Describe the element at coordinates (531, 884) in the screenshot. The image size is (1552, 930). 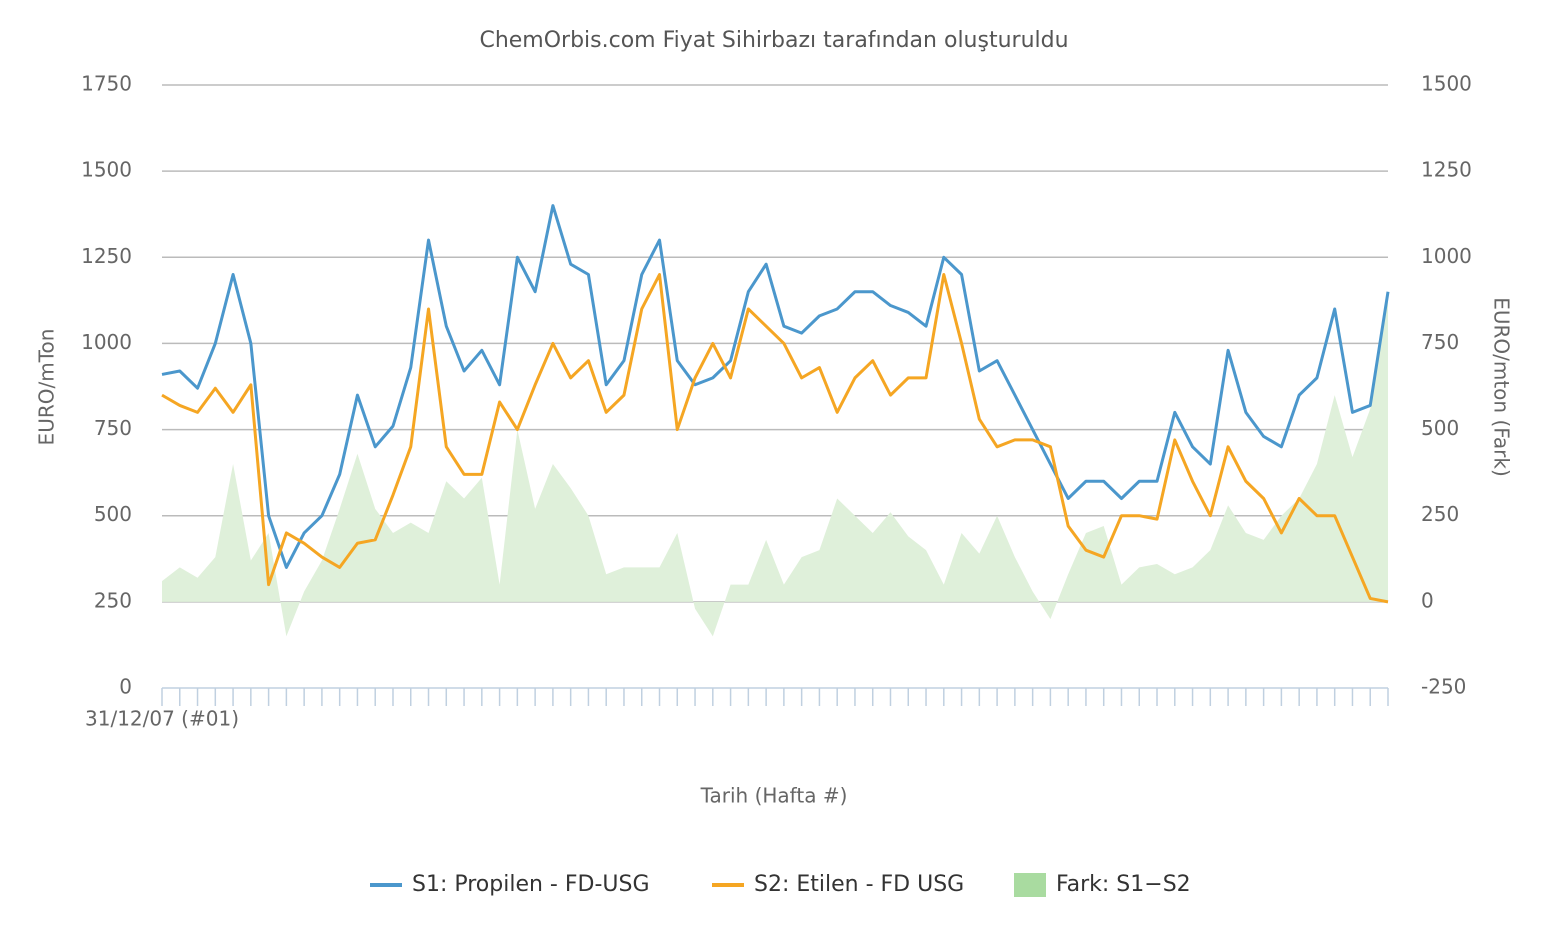
I see `legend-label: S1: Propilen - FD-USG` at that location.